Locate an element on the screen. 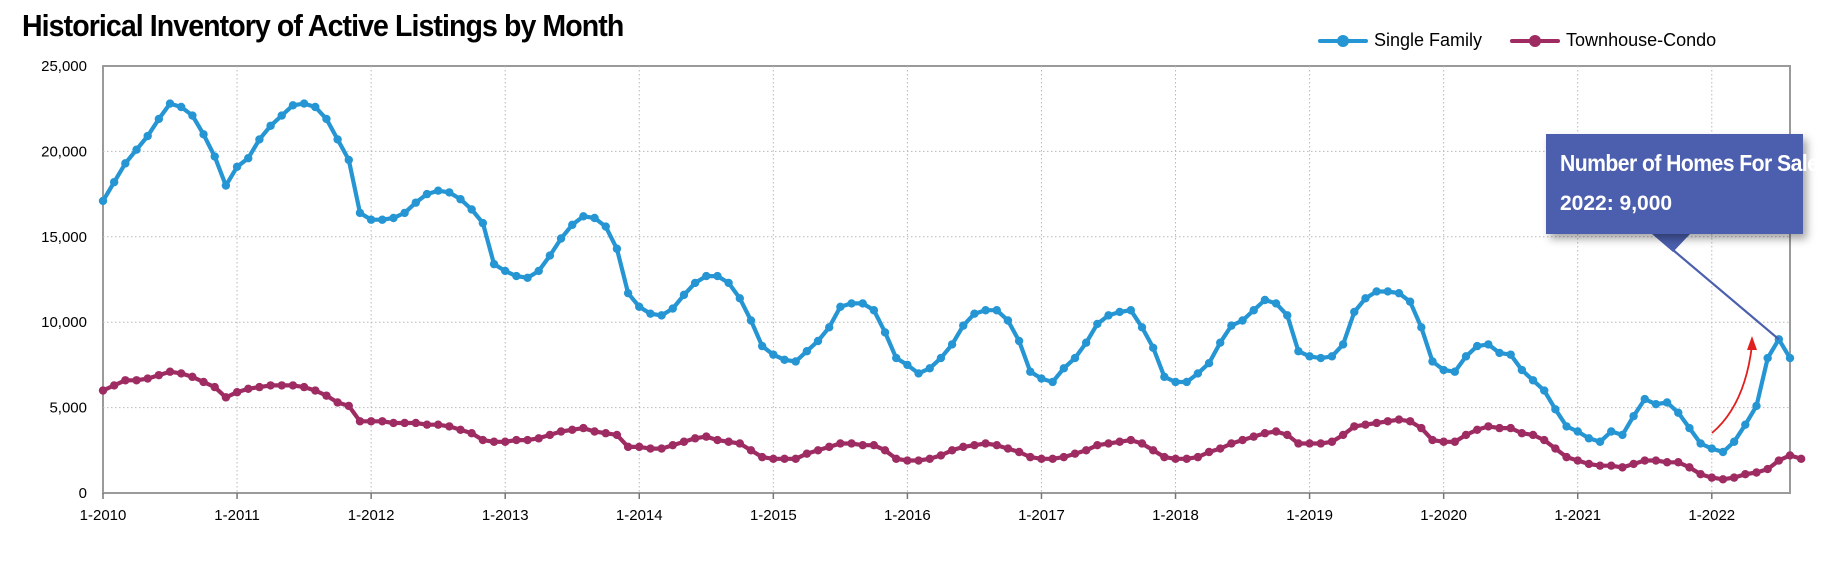 The height and width of the screenshot is (569, 1833). legend-label-townhouse-condo: Townhouse-Condo is located at coordinates (1641, 40).